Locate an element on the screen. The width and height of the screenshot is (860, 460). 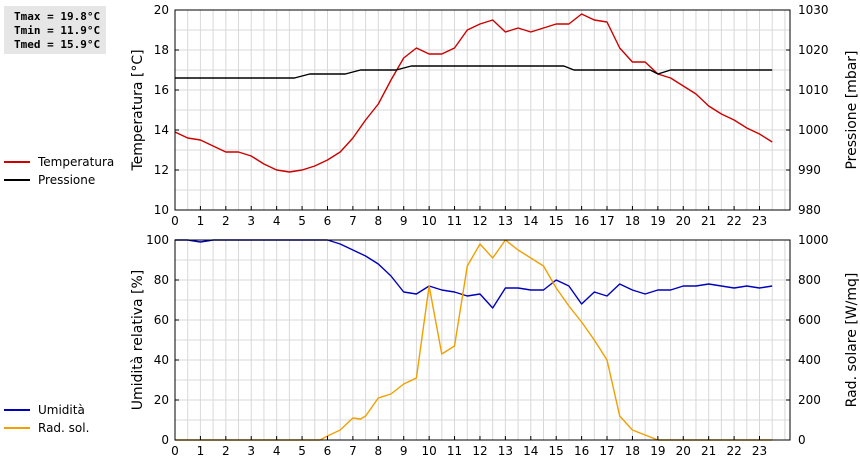
chart1-y-tick-label: 20 is located at coordinates (161, 10).